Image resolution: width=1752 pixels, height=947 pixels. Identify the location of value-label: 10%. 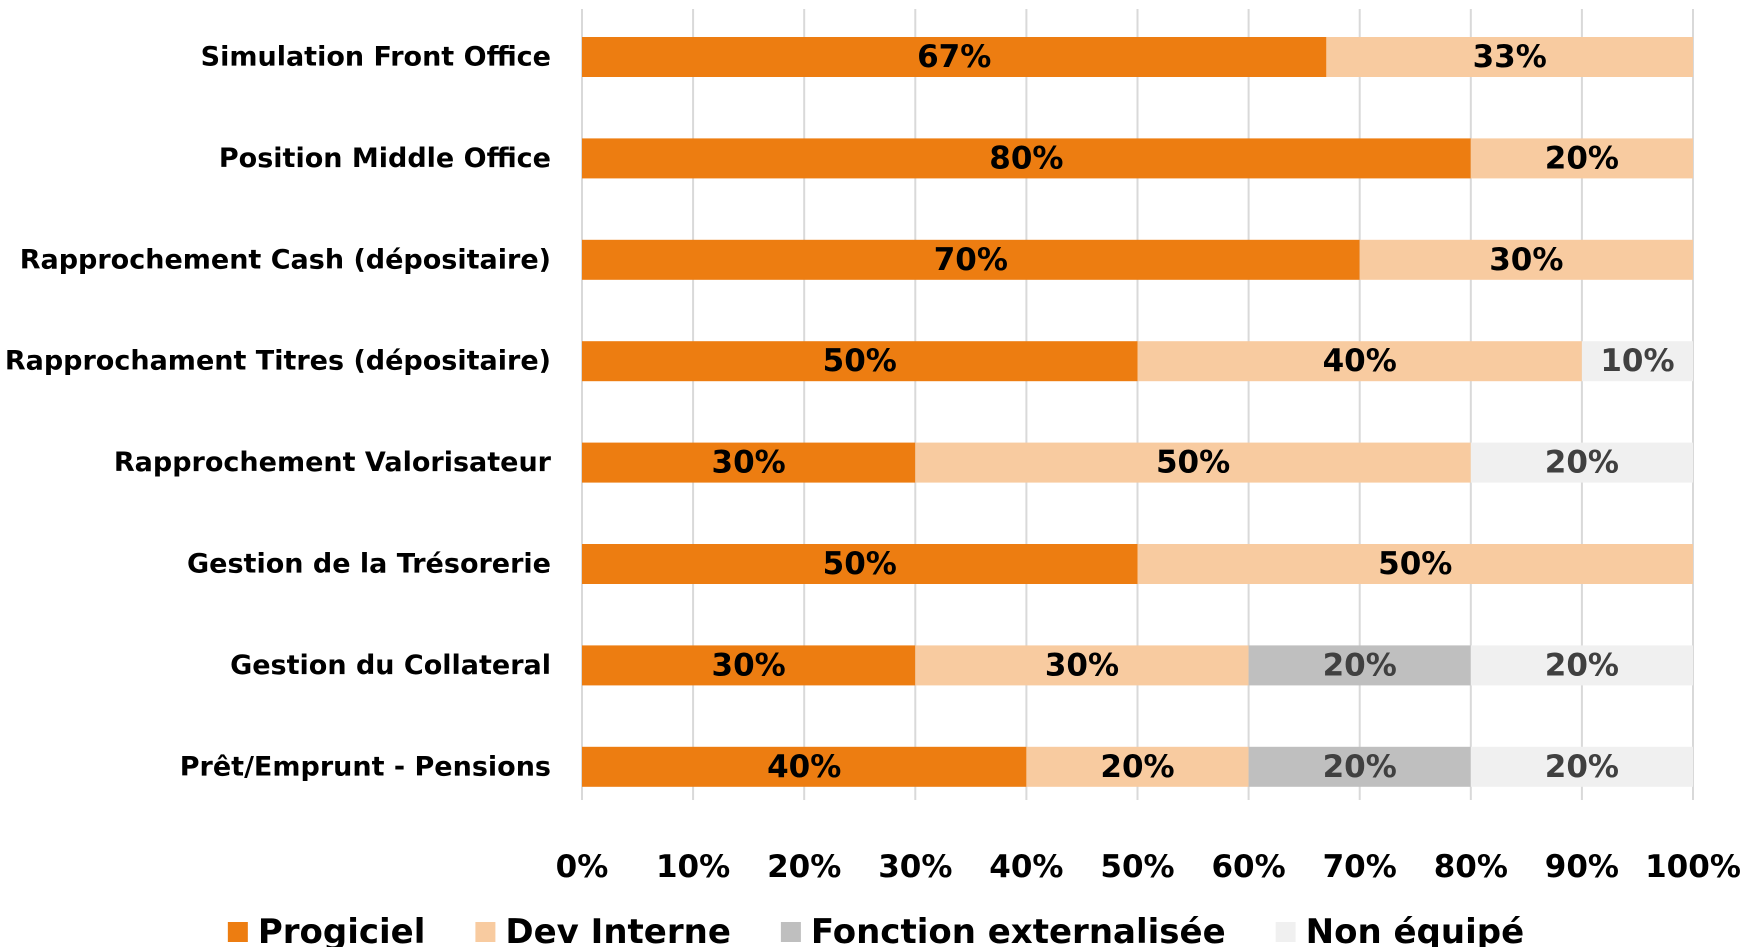
(1637, 361).